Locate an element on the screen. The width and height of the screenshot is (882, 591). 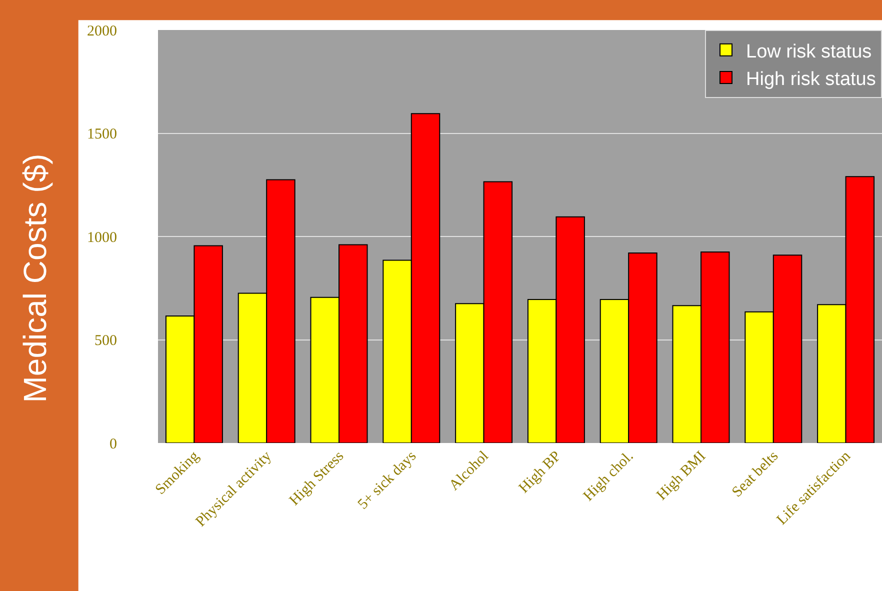
x-tick-label: 5+ sick days is located at coordinates (387, 480).